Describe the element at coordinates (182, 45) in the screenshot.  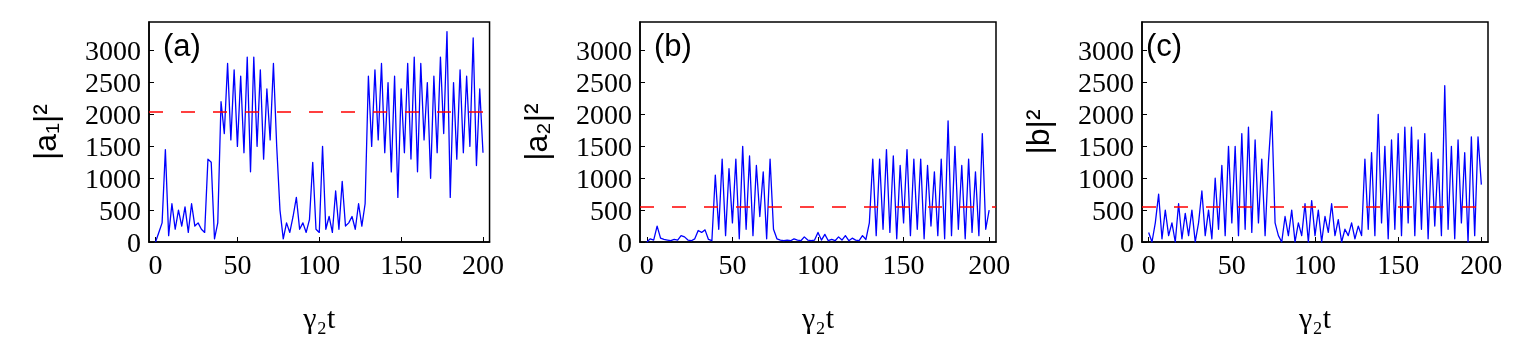
I see `annotation: (a)` at that location.